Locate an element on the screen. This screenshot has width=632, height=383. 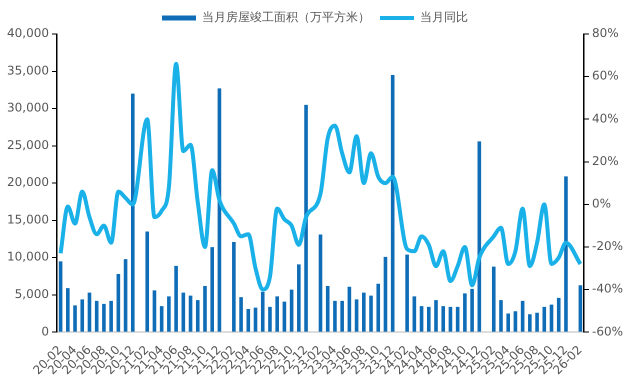
y-tick-label: 10,000 is located at coordinates (27, 257).